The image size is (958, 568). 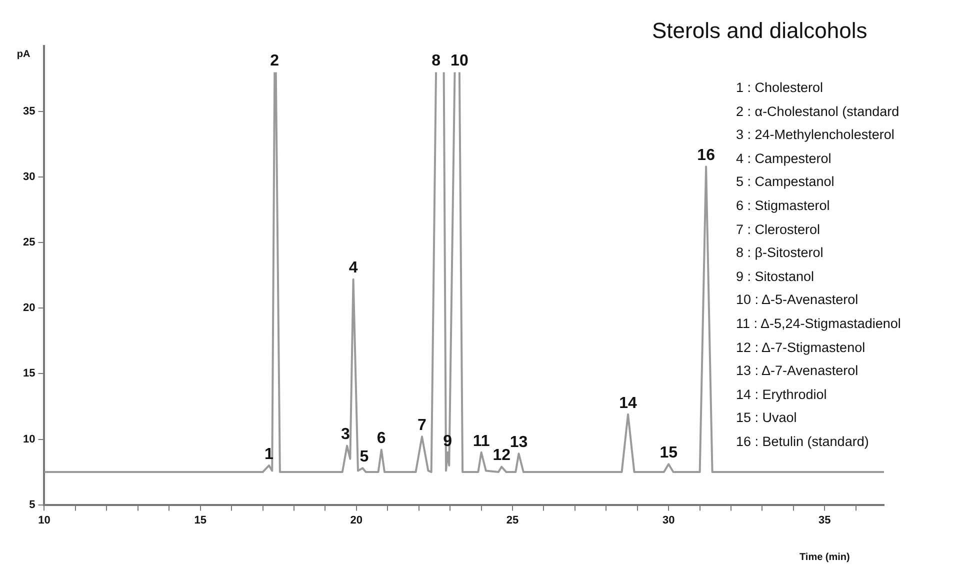 What do you see at coordinates (803, 441) in the screenshot?
I see `annotation: 16 : Betulin (standard)` at bounding box center [803, 441].